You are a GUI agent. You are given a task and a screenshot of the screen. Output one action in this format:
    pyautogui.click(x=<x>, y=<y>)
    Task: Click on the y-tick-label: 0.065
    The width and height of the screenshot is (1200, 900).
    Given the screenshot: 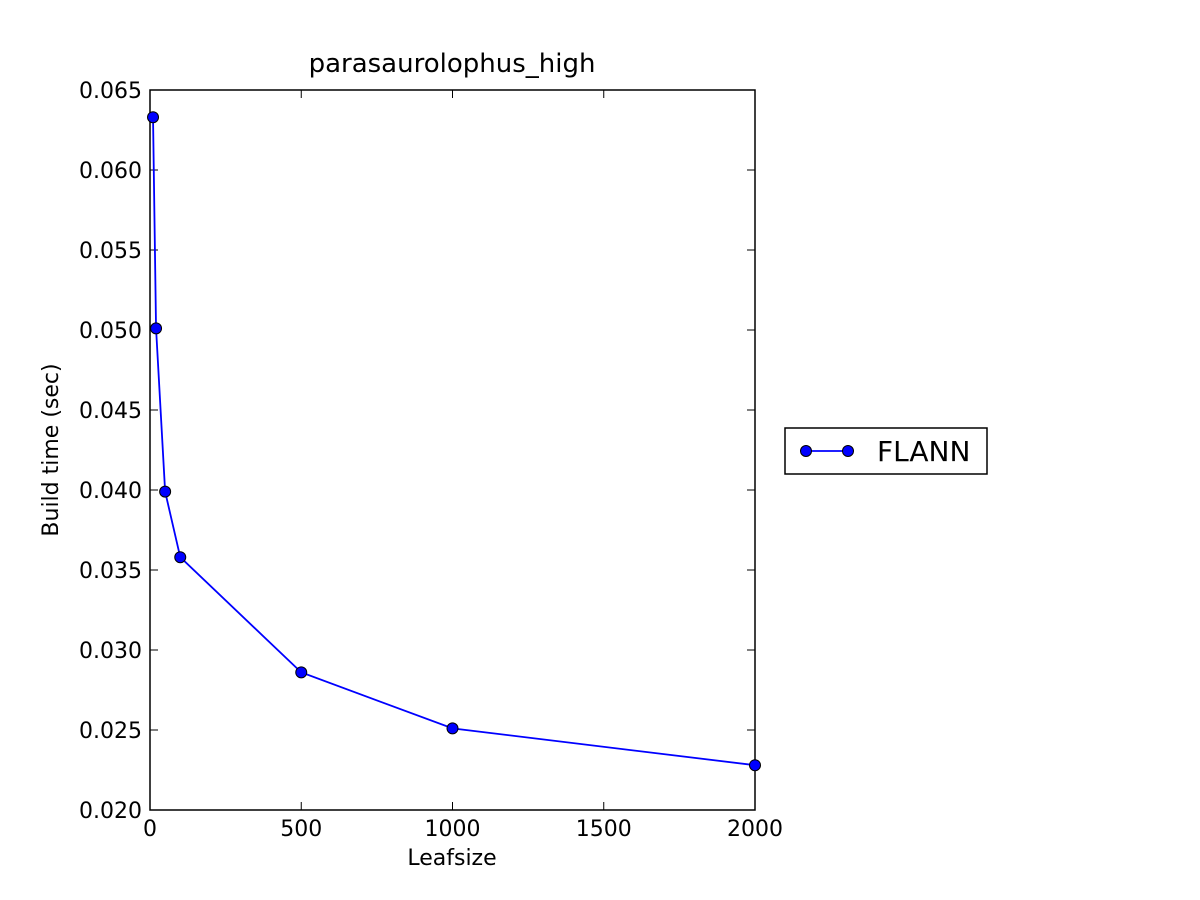 What is the action you would take?
    pyautogui.click(x=110, y=91)
    